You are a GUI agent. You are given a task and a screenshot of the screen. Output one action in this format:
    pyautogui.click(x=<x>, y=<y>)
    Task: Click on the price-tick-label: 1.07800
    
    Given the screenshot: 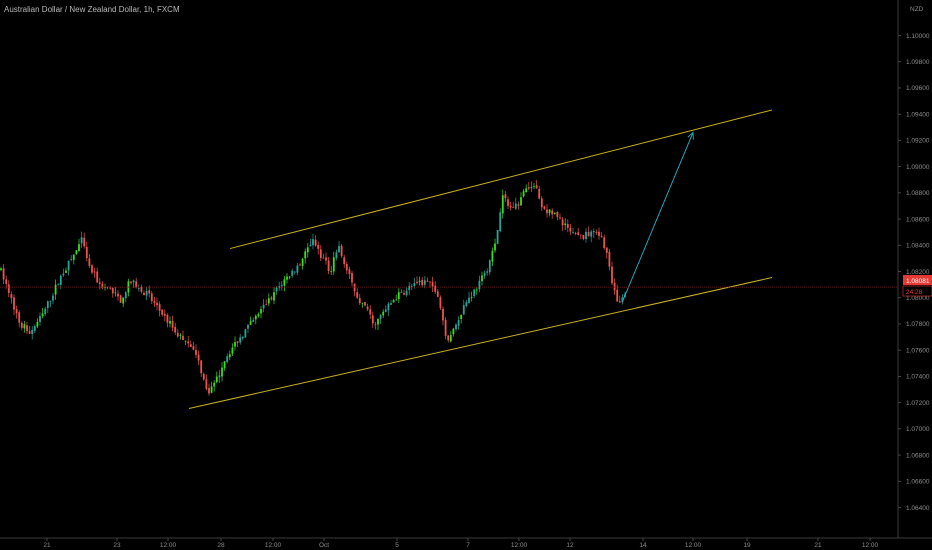 What is the action you would take?
    pyautogui.click(x=918, y=324)
    